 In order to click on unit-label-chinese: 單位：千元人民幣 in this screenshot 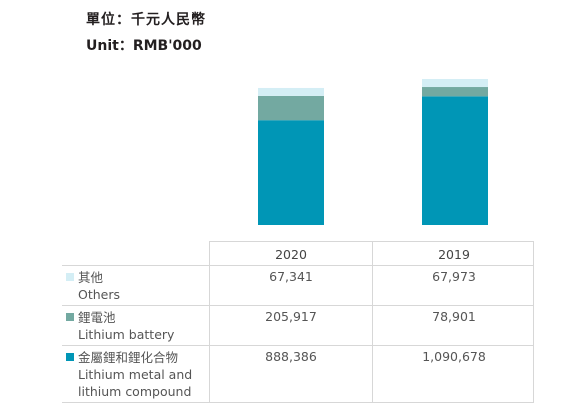, I will do `click(146, 20)`.